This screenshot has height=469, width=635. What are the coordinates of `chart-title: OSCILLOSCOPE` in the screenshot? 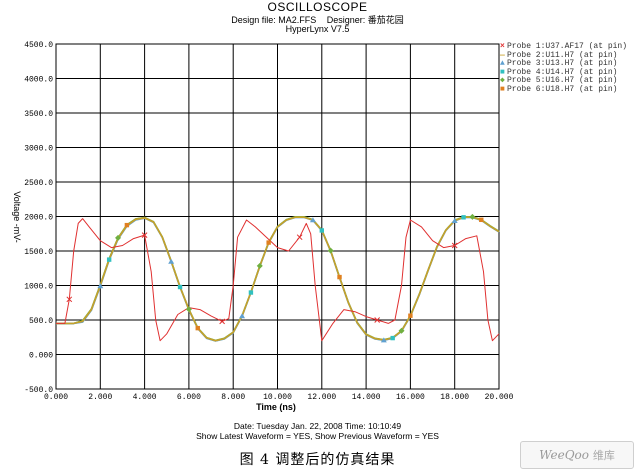 It's located at (317, 7).